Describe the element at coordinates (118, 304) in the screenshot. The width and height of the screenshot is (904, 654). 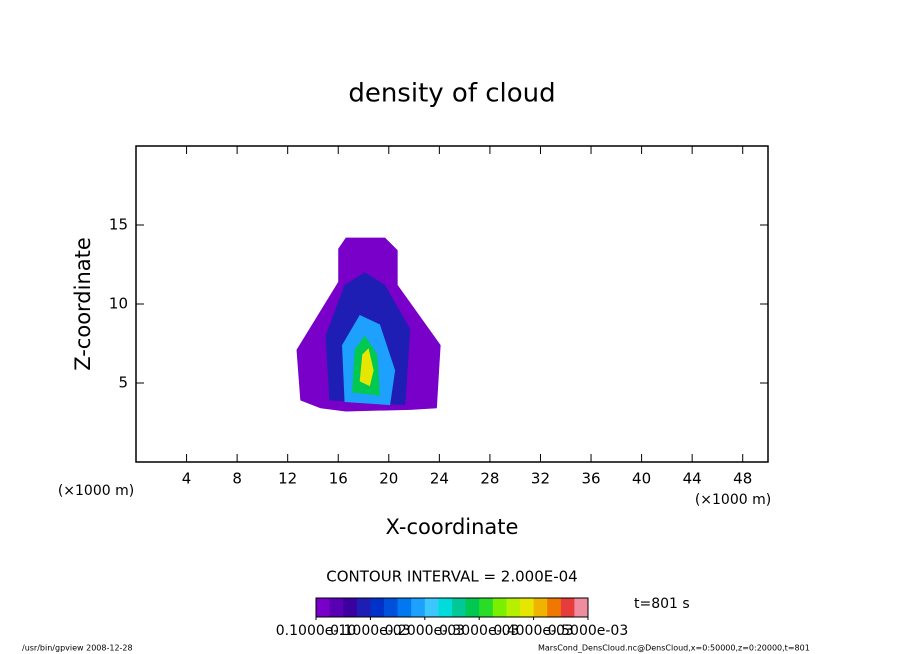
I see `y-tick-label: 10` at that location.